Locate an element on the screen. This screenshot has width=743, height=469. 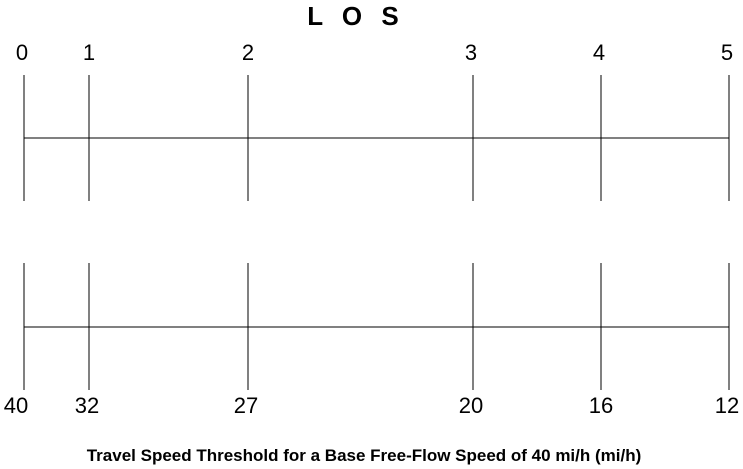
los-label-3: 3 is located at coordinates (471, 52).